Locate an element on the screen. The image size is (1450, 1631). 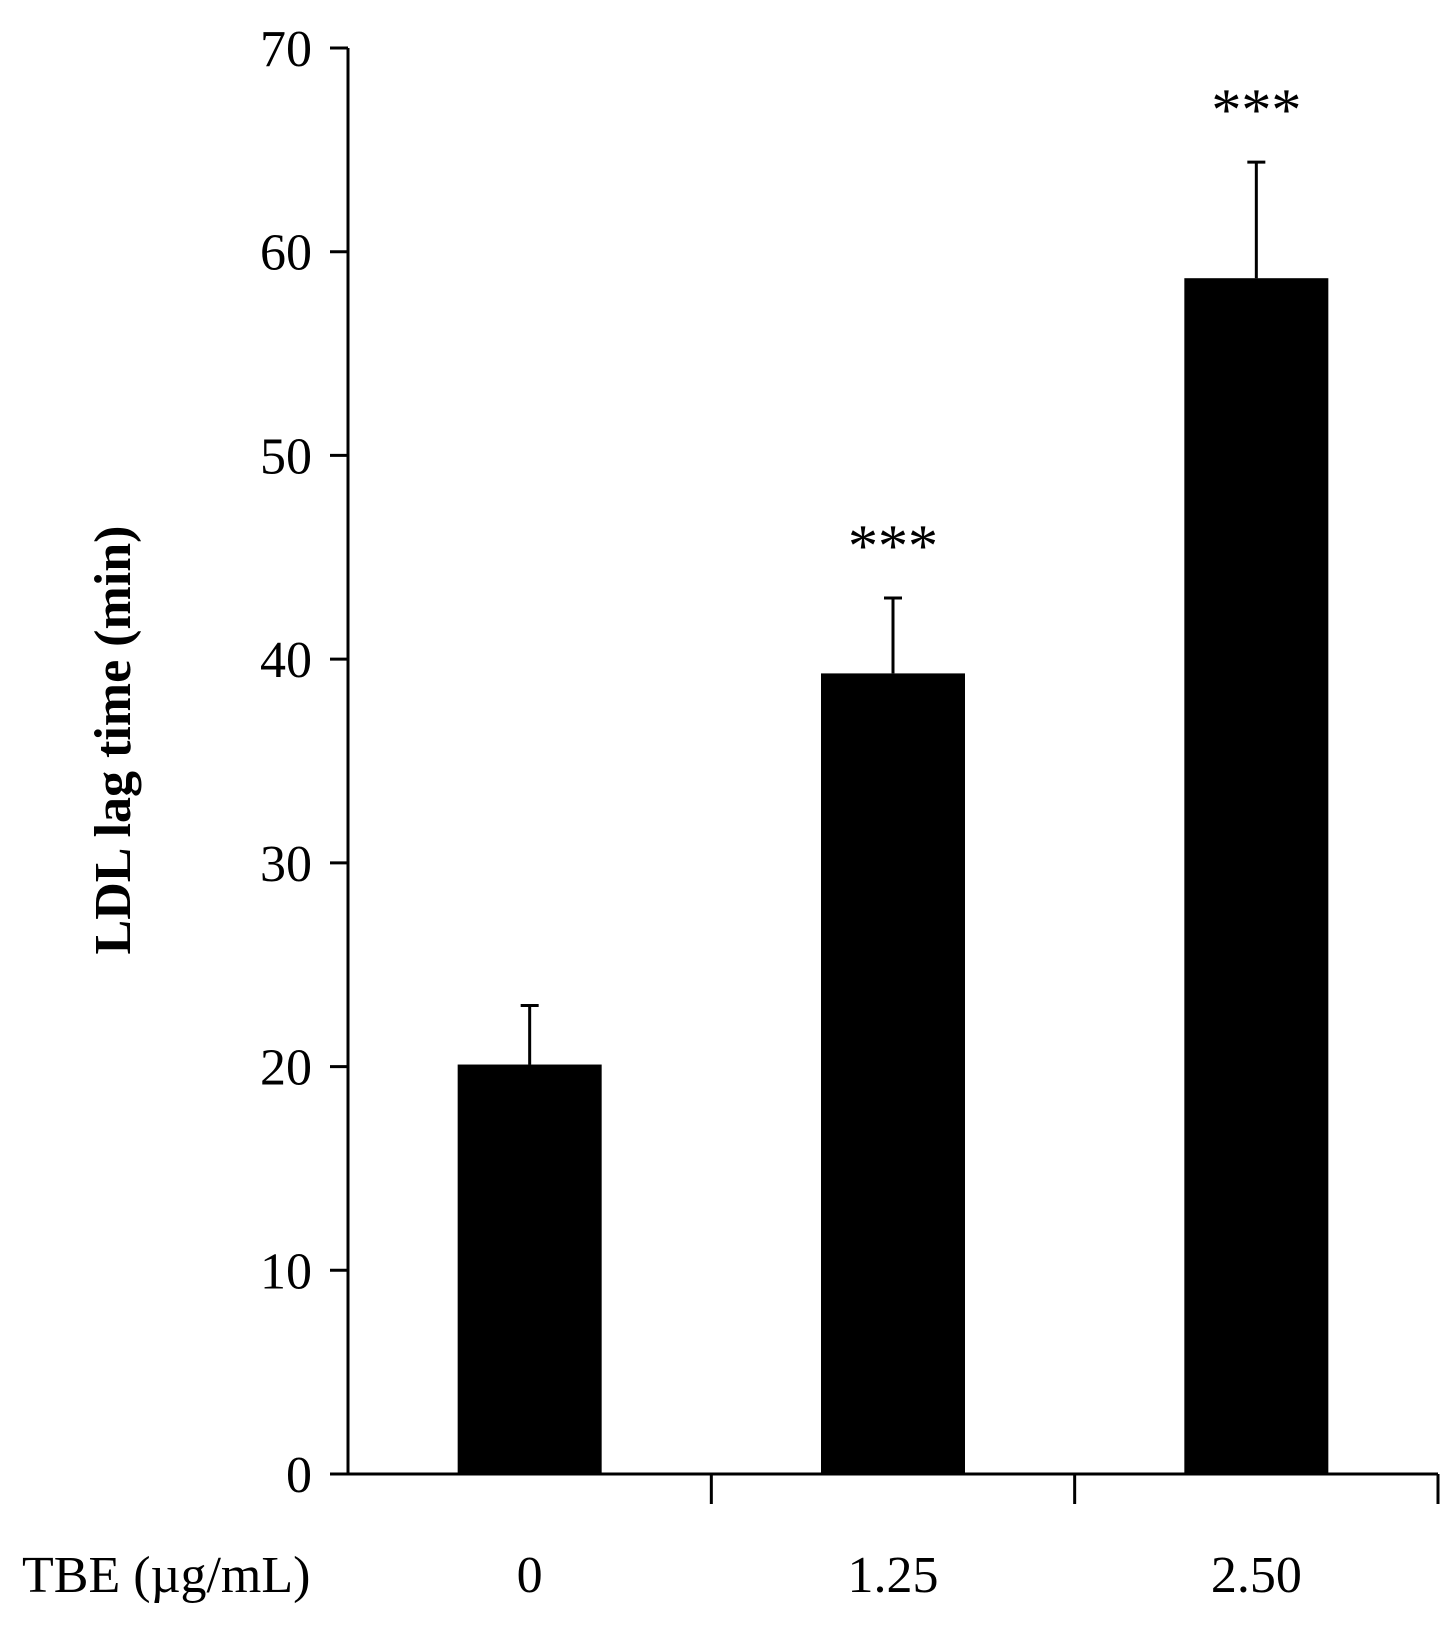
x-tick-label: 1.25 is located at coordinates (893, 1575).